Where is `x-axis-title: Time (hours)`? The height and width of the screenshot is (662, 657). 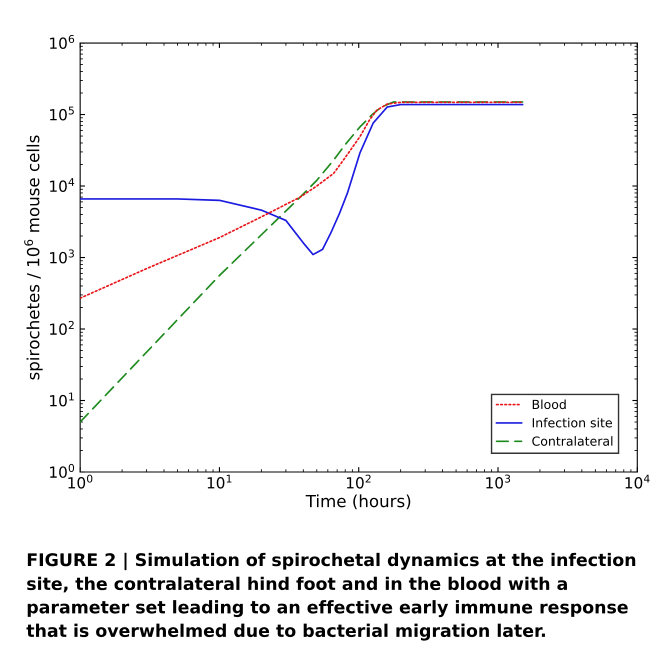
x-axis-title: Time (hours) is located at coordinates (358, 502).